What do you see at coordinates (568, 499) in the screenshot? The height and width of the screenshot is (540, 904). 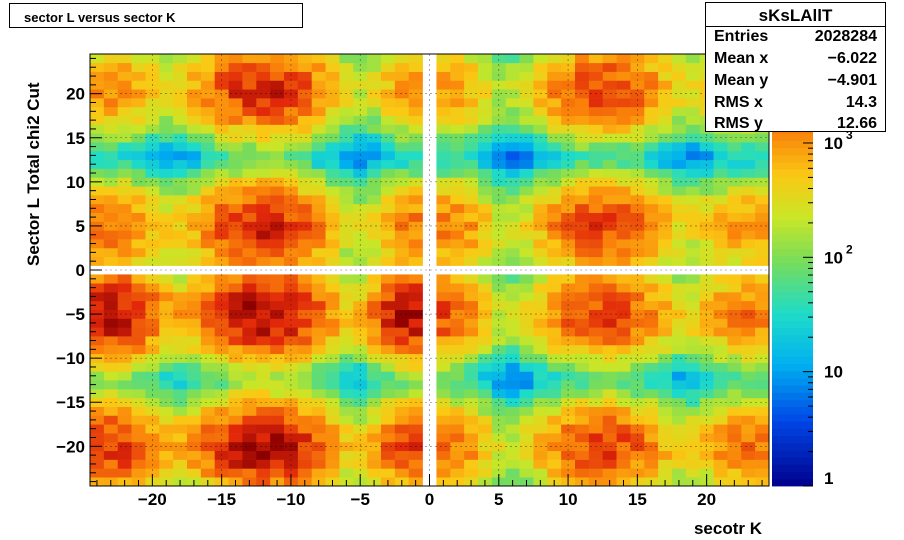 I see `x-tick-label: 10` at bounding box center [568, 499].